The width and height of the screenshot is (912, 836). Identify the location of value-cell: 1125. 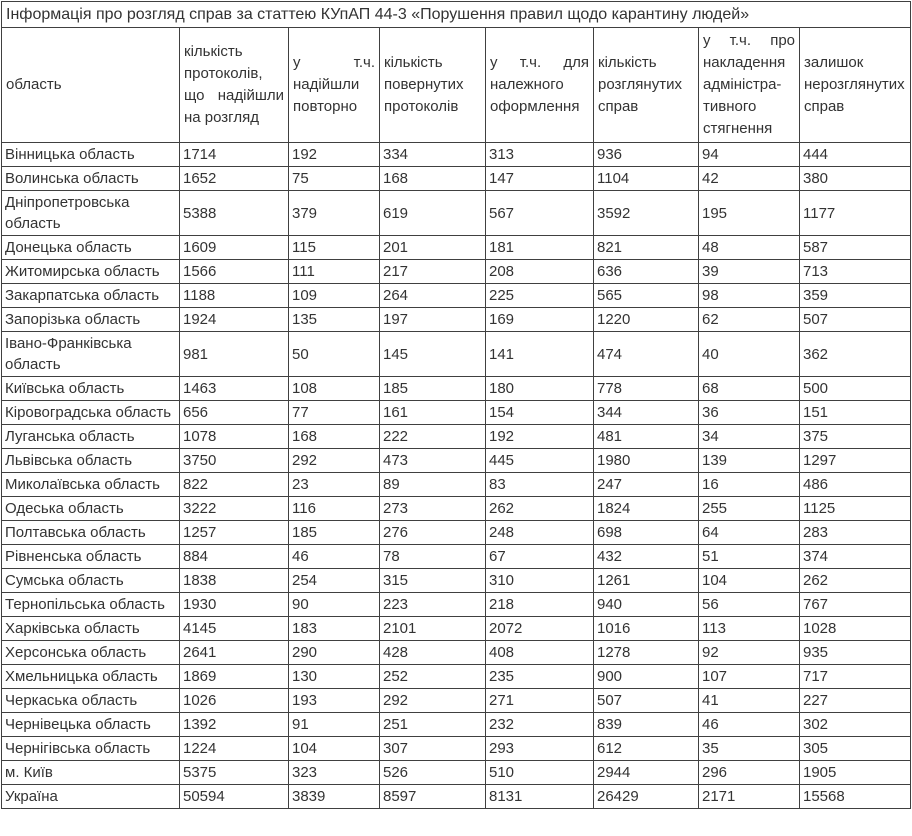
(855, 508).